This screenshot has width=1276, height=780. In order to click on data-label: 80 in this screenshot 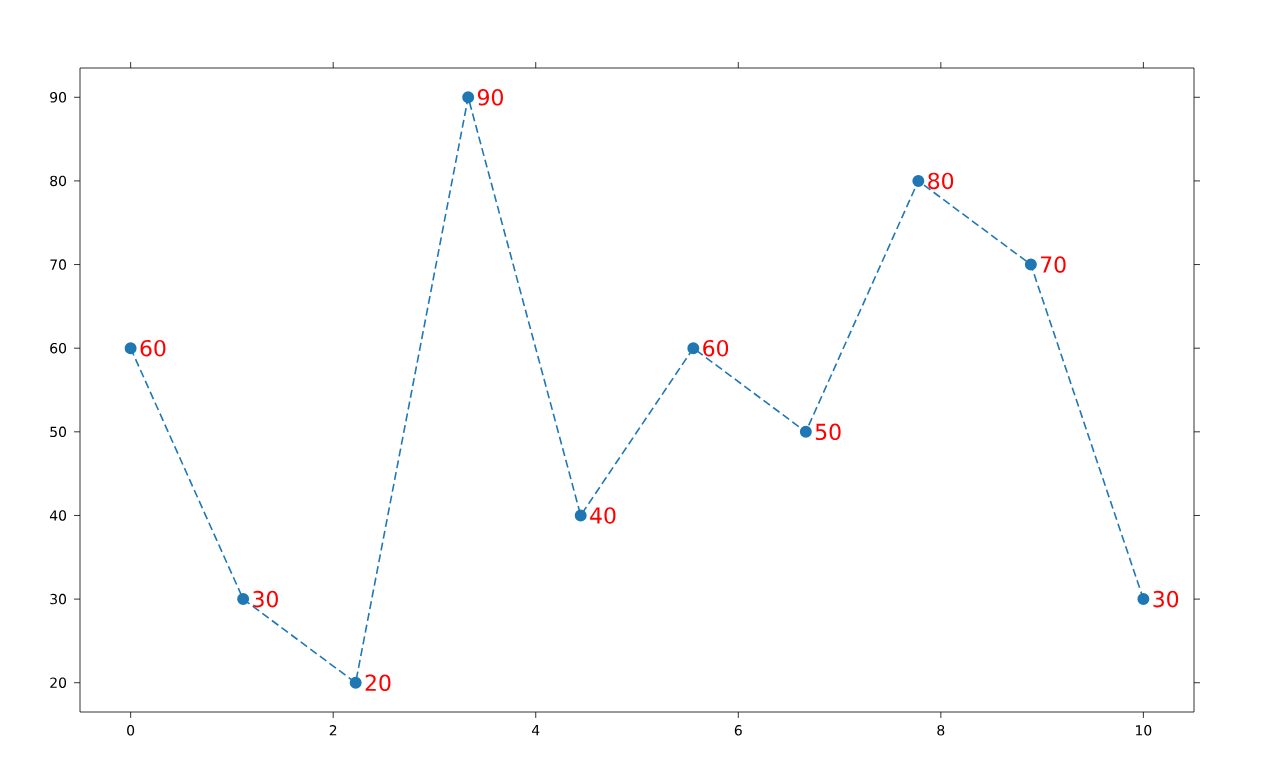, I will do `click(941, 181)`.